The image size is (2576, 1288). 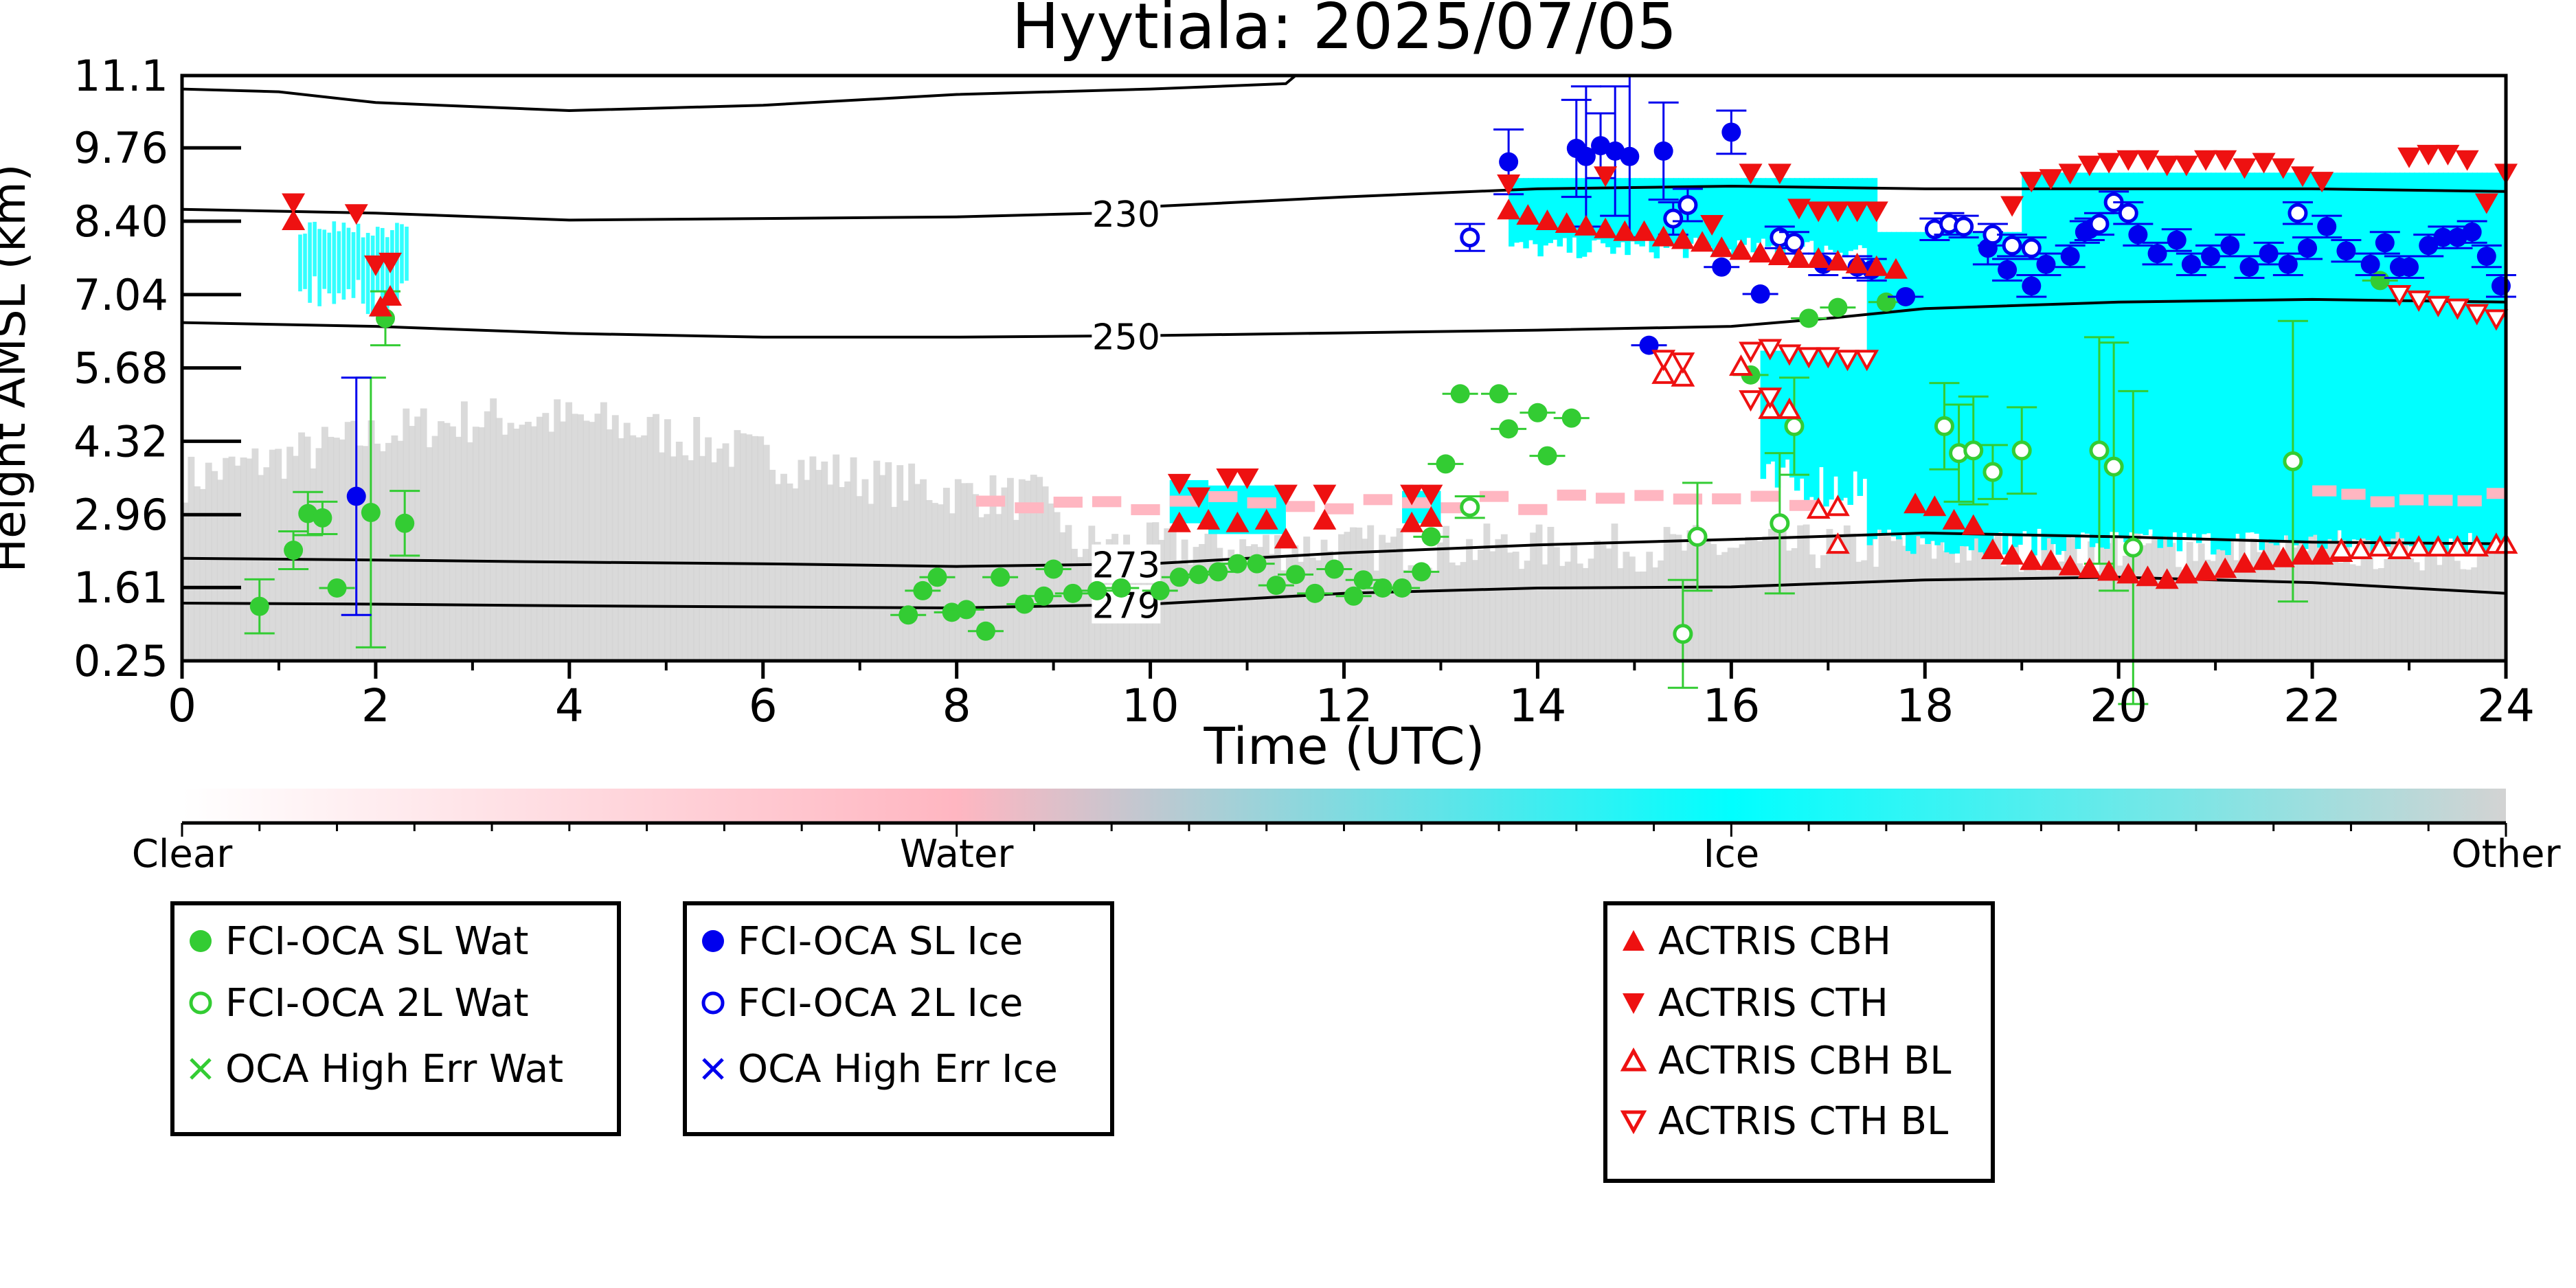 What do you see at coordinates (713, 941) in the screenshot?
I see `filled-circle-icon` at bounding box center [713, 941].